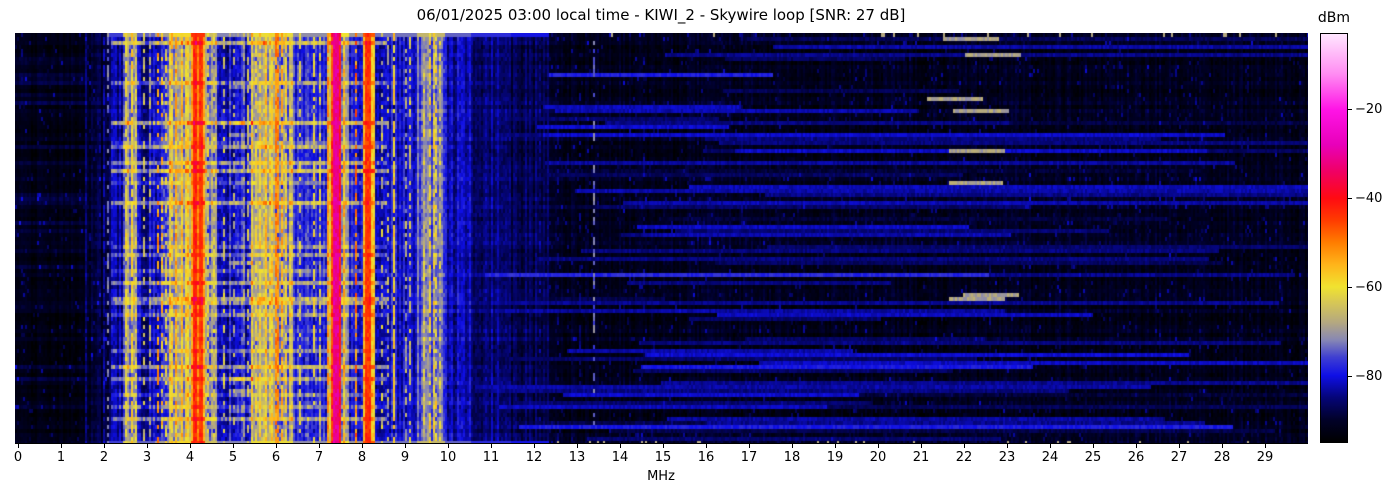  I want to click on colorbar-tick-label: −20, so click(1369, 109).